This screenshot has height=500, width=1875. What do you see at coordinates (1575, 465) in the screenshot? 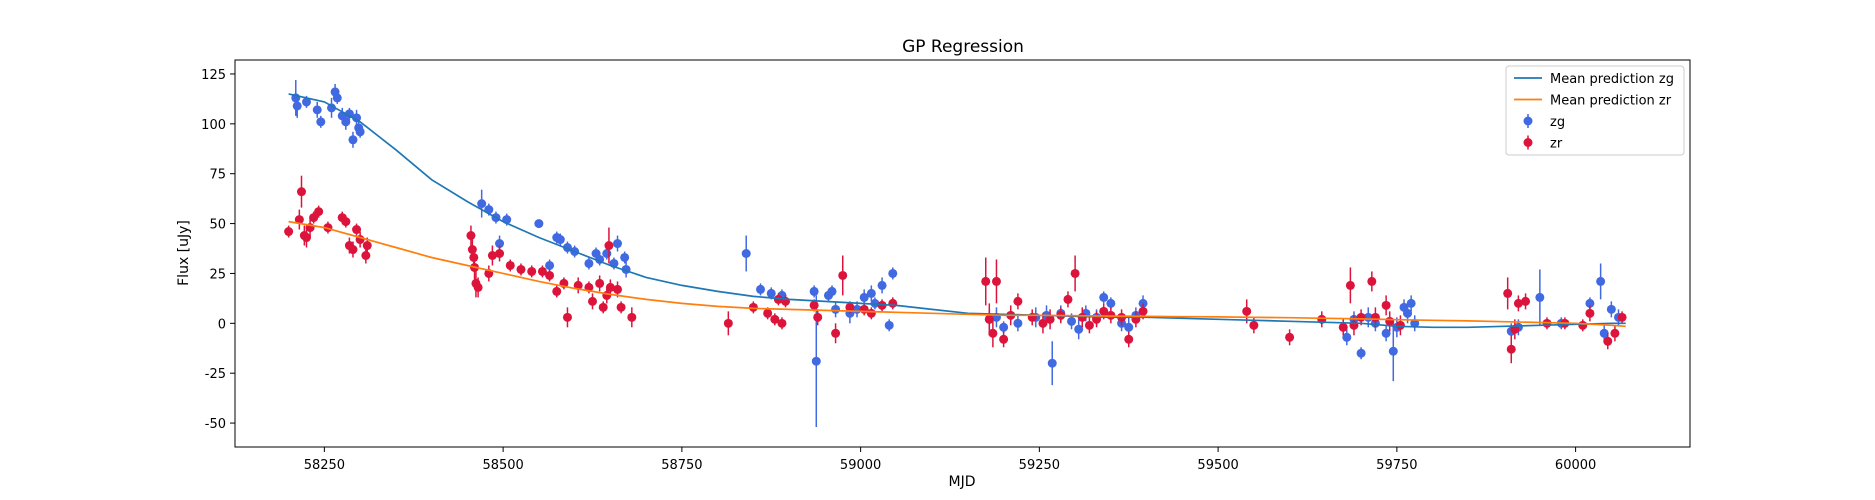
I see `x-tick-label: 60000` at bounding box center [1575, 465].